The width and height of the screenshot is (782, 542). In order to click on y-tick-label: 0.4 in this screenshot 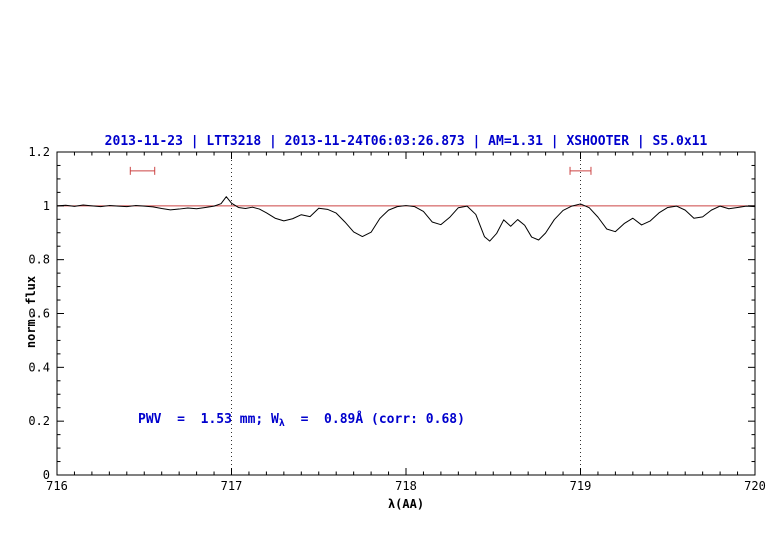, I will do `click(39, 367)`.